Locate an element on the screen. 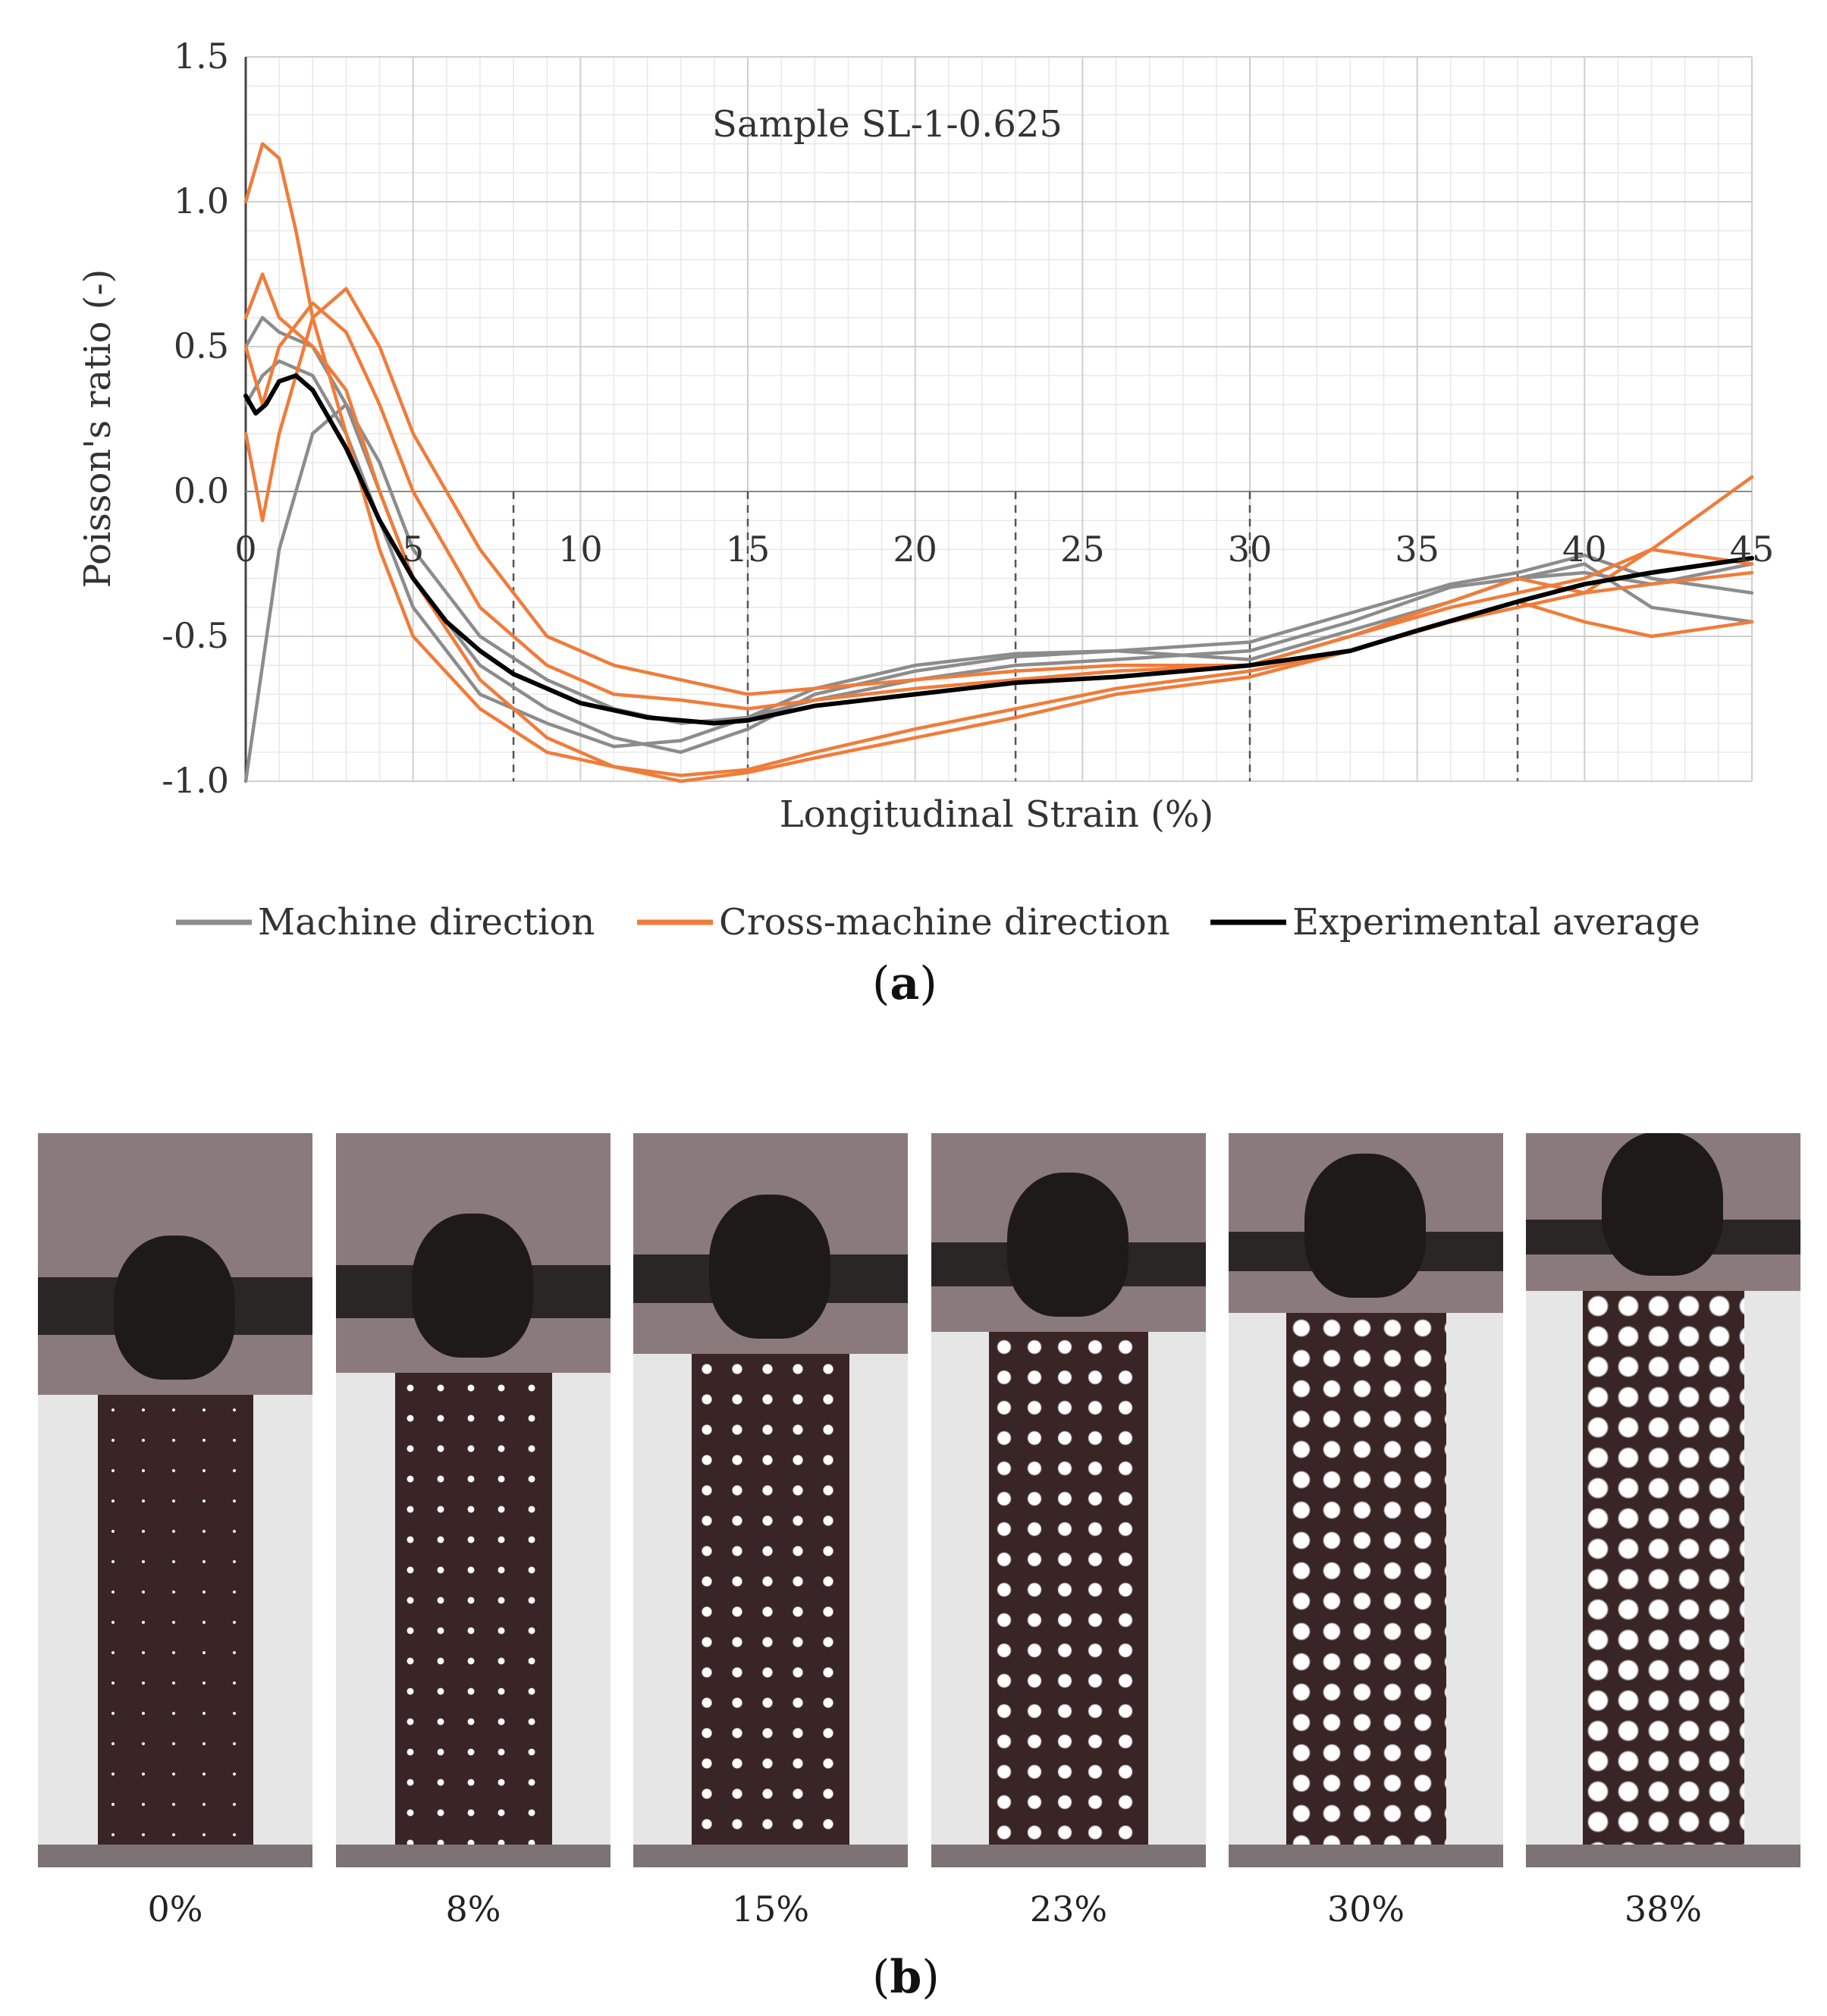 The width and height of the screenshot is (1827, 2016). x-tick-labels: 0 5 10 15 20 25 30 35 40 45 is located at coordinates (1004, 550).